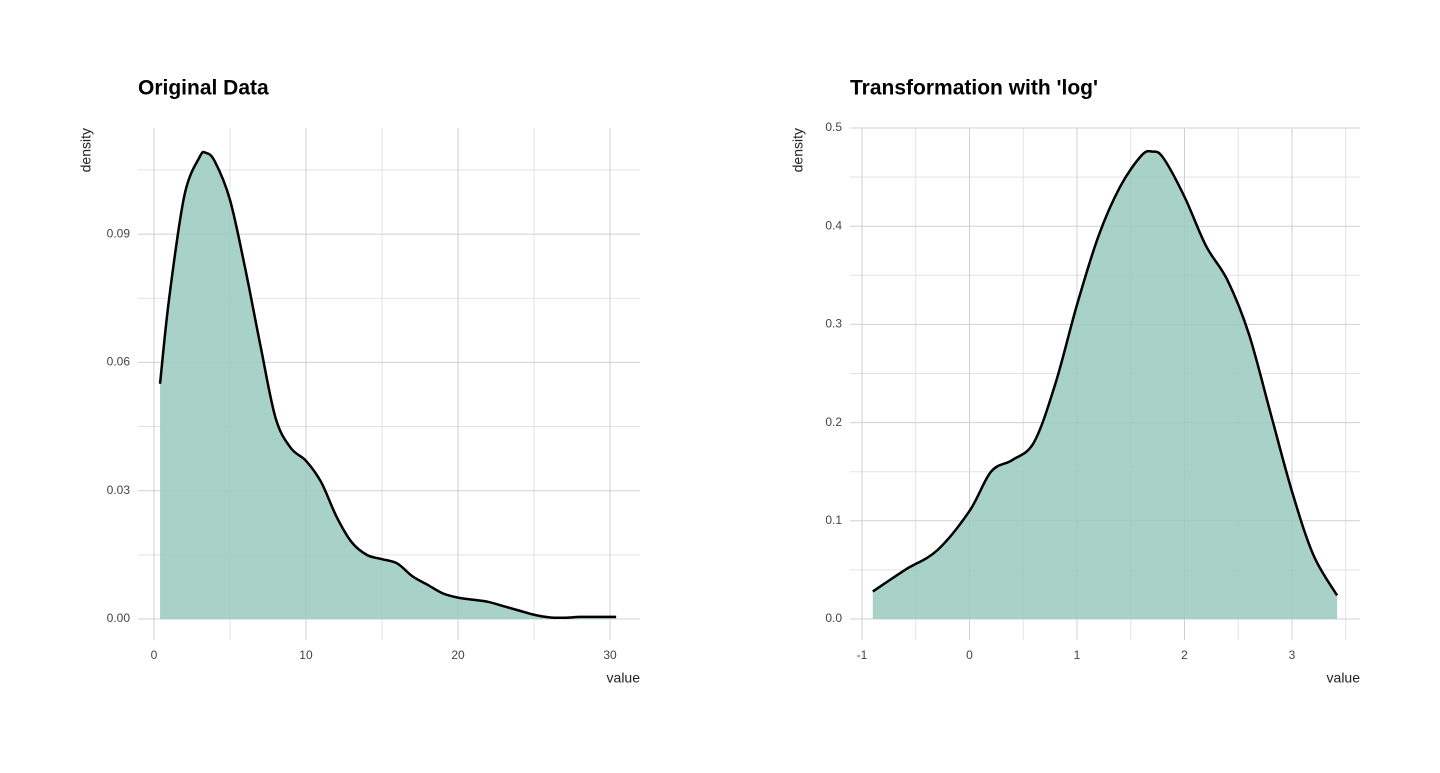 The width and height of the screenshot is (1440, 773). What do you see at coordinates (306, 655) in the screenshot?
I see `x-tick-label: 10` at bounding box center [306, 655].